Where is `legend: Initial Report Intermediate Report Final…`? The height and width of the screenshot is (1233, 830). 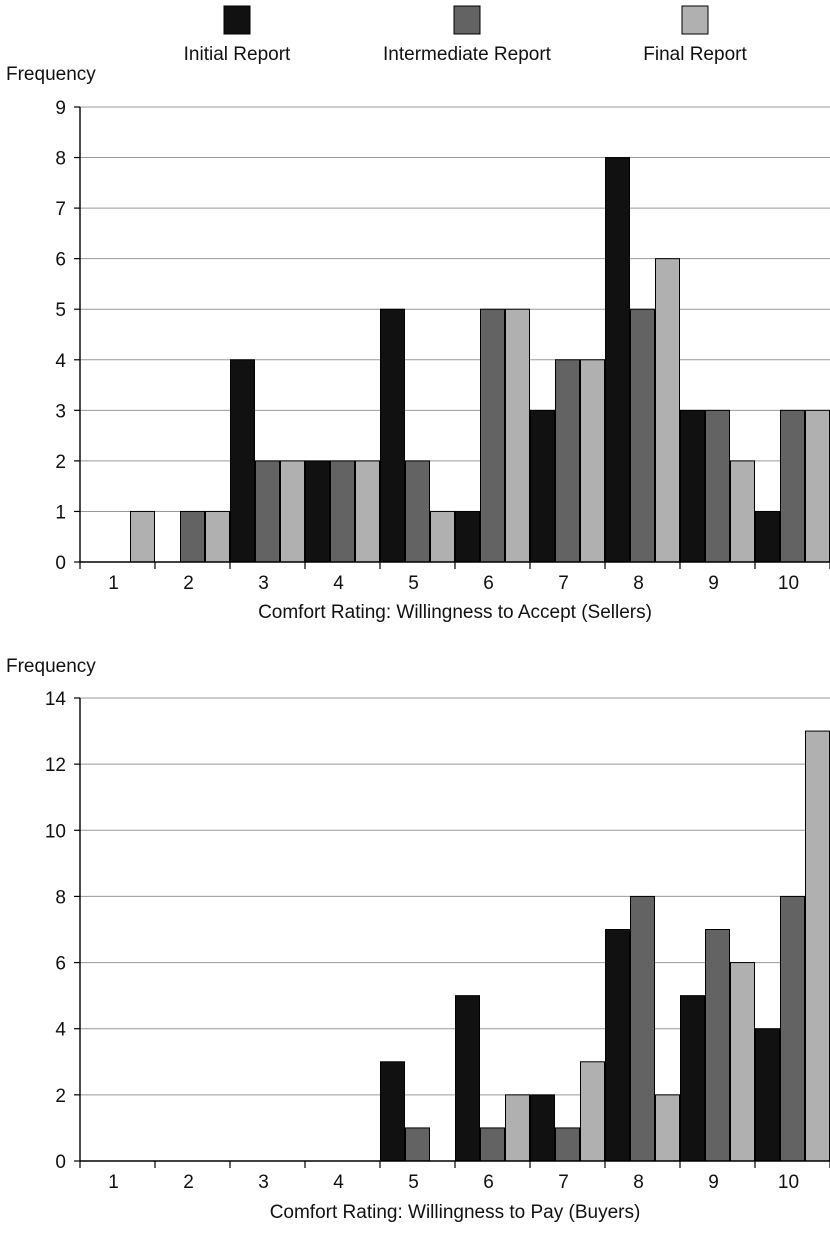
legend: Initial Report Intermediate Report Final… is located at coordinates (465, 35).